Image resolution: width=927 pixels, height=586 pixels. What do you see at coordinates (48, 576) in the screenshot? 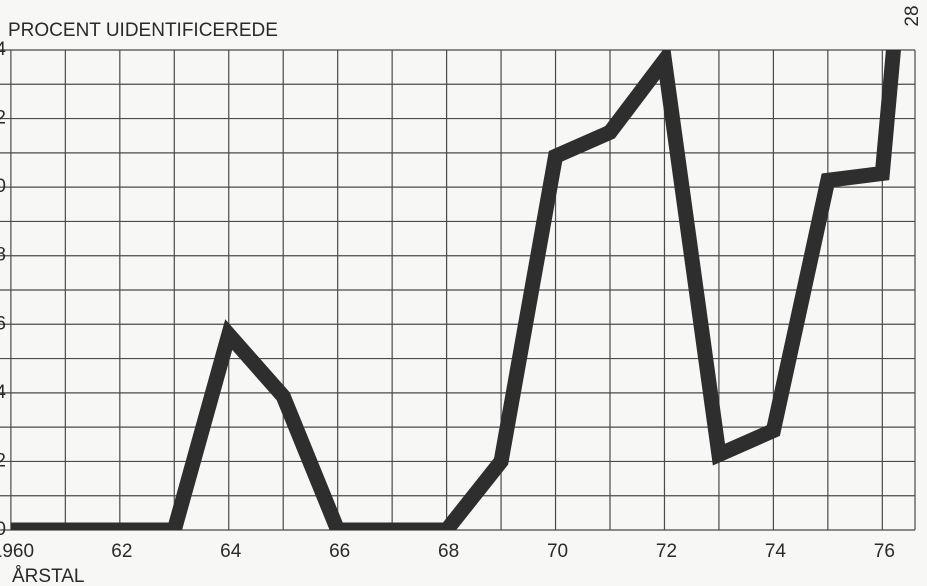
I see `x-axis-label: ÅRSTAL` at bounding box center [48, 576].